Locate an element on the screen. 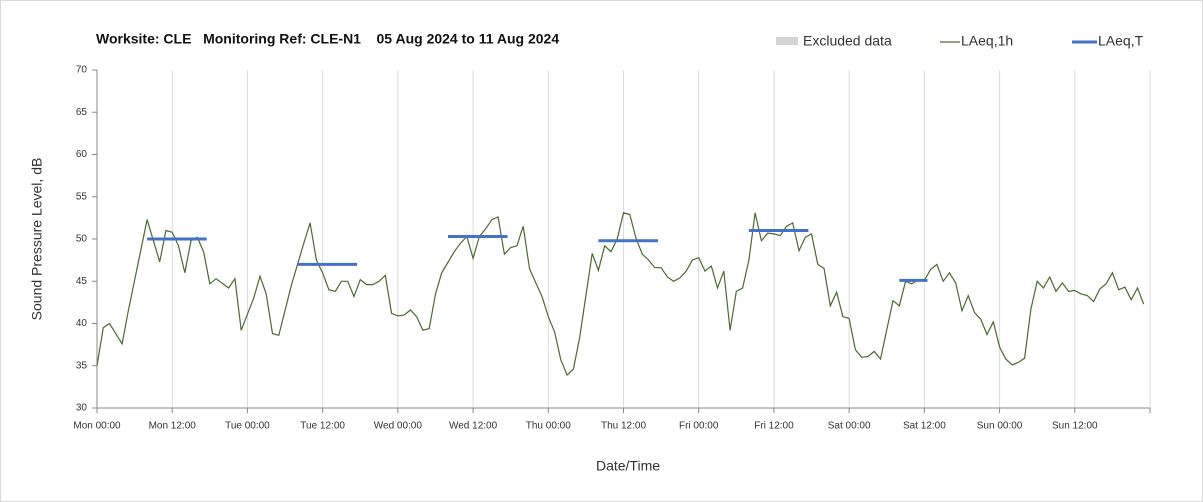 This screenshot has width=1203, height=502. x-tick-label: Thu 12:00 is located at coordinates (623, 426).